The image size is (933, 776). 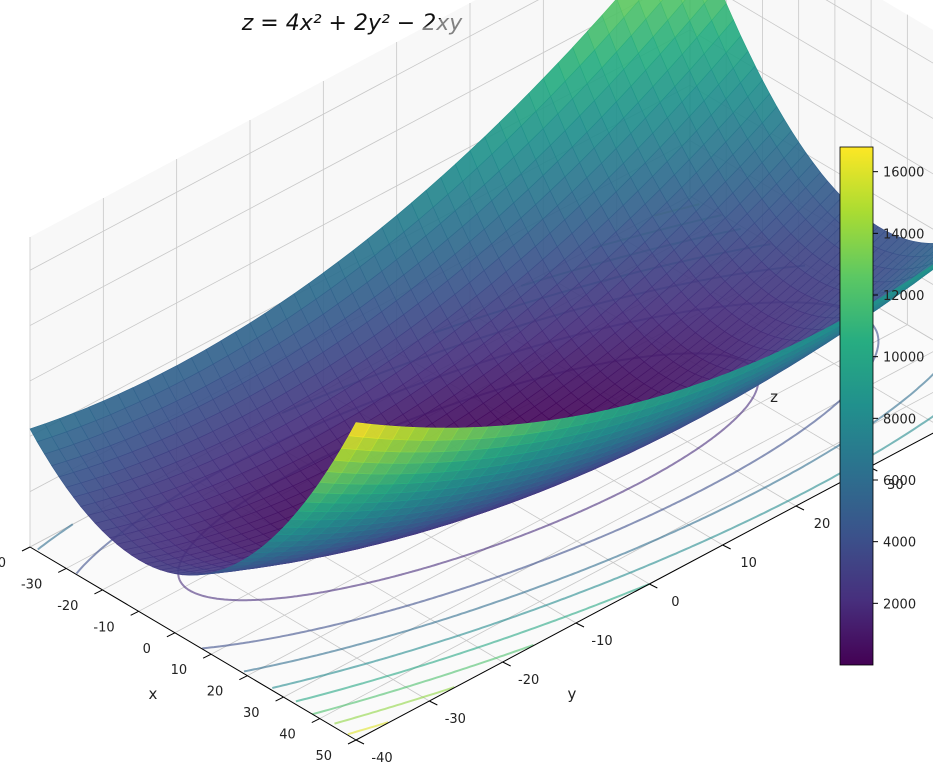 What do you see at coordinates (903, 173) in the screenshot?
I see `colorbar-tick-label: 16000` at bounding box center [903, 173].